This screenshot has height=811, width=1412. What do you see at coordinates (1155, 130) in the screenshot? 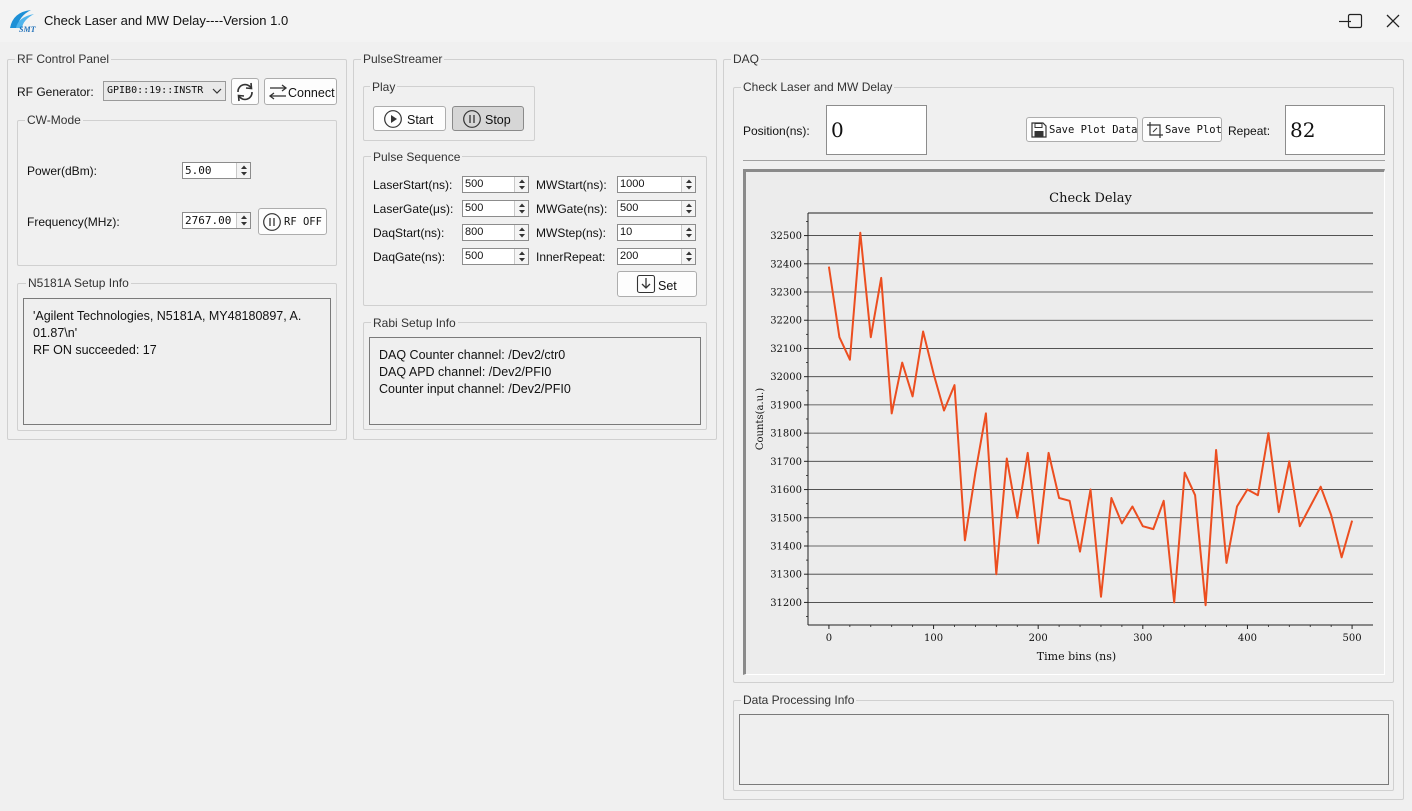
I see `crop-icon` at bounding box center [1155, 130].